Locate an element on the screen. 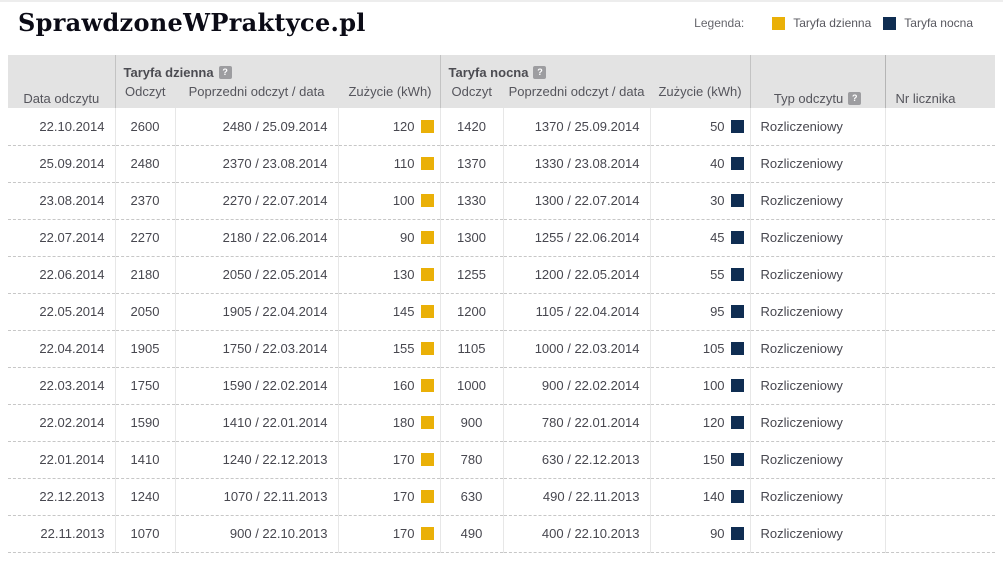 The image size is (1003, 561). night-usage-value: 150 is located at coordinates (713, 459).